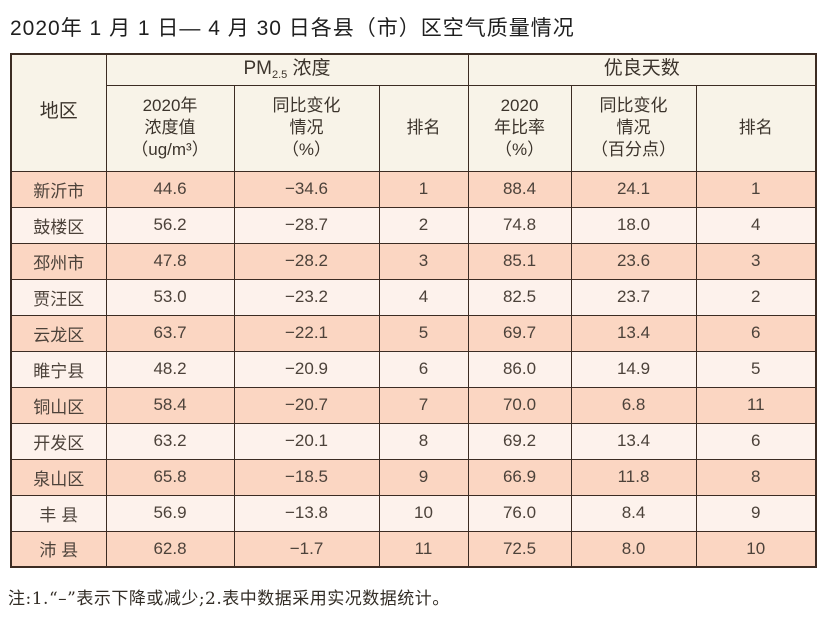 This screenshot has height=632, width=825. I want to click on table-row: 开发区 63.2 −20.1 8 69.2 13.4 6, so click(413, 441).